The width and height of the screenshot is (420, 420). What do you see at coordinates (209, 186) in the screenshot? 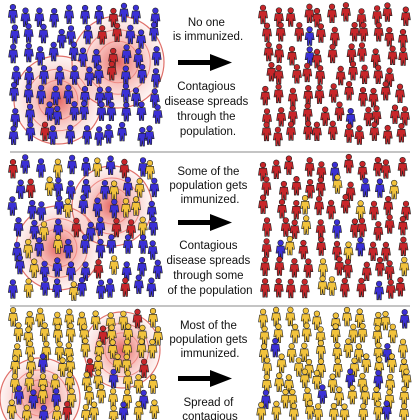
I see `caption-top-some-immunized: Some of the population gets immunized.` at bounding box center [209, 186].